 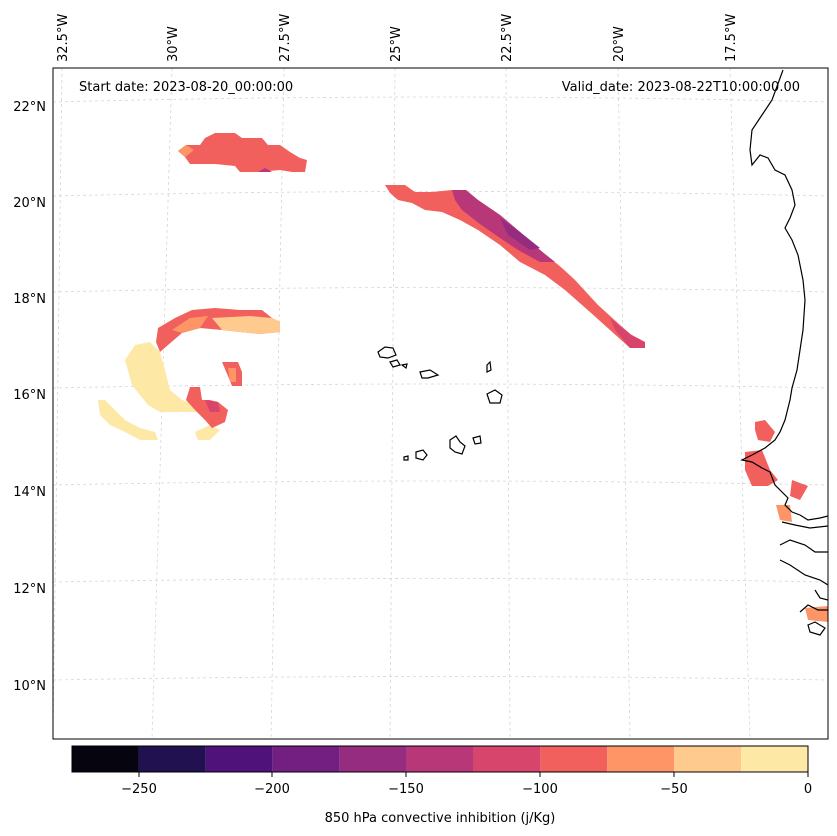 What do you see at coordinates (406, 789) in the screenshot?
I see `colorbar-tick-label: −150` at bounding box center [406, 789].